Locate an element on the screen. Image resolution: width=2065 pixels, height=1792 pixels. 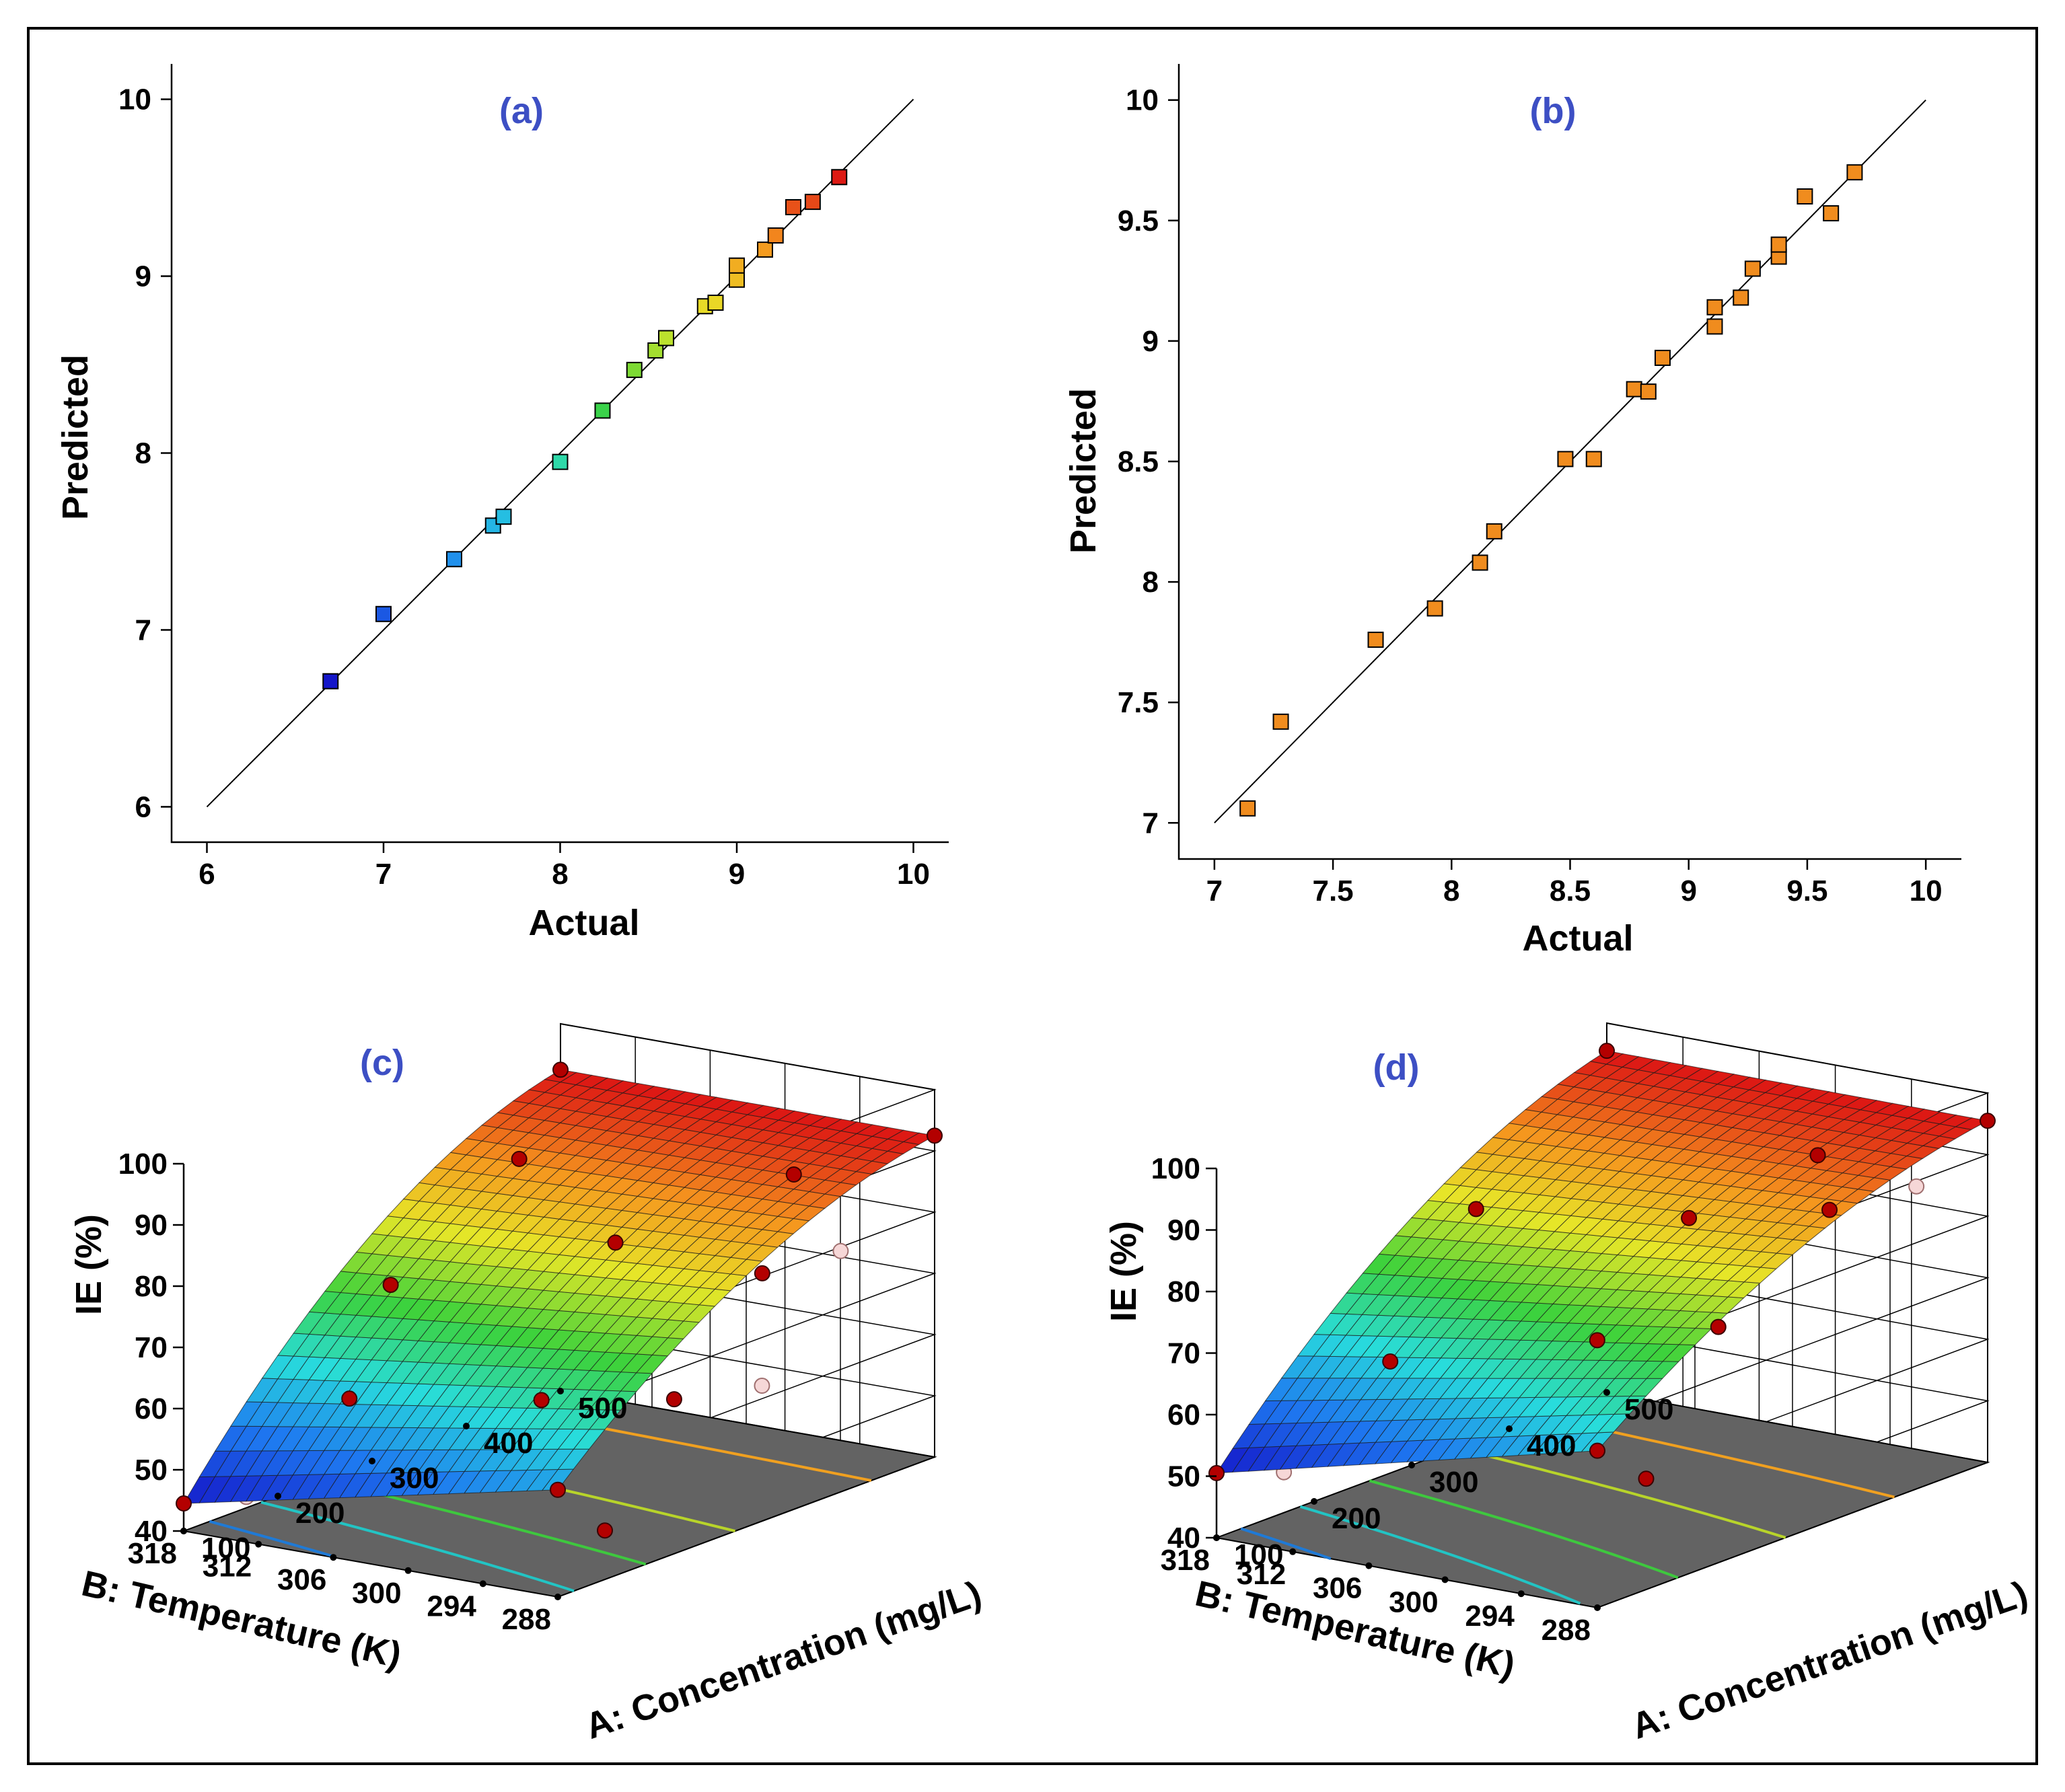
panel-a-x-title: Actual is located at coordinates (583, 923).